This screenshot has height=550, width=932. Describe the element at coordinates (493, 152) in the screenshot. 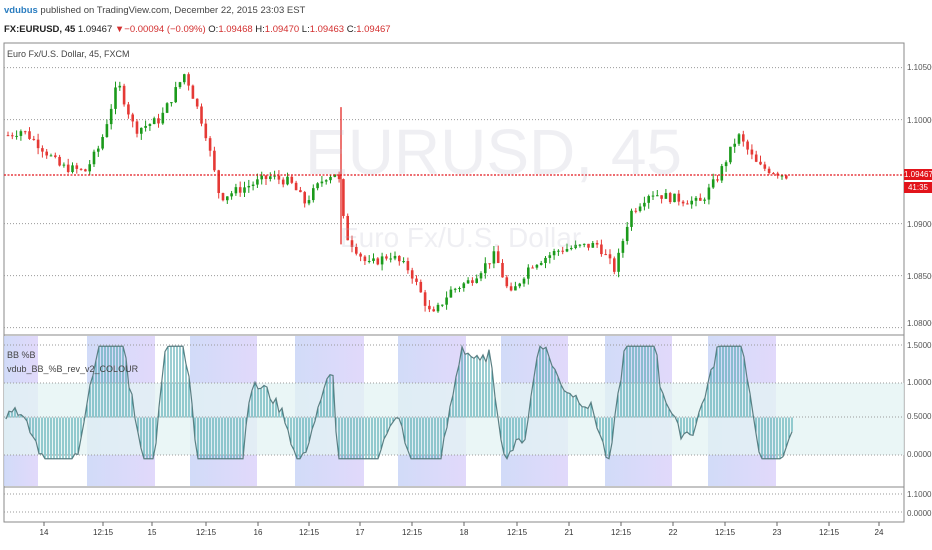

I see `symbol-watermark: EURUSD, 45` at that location.